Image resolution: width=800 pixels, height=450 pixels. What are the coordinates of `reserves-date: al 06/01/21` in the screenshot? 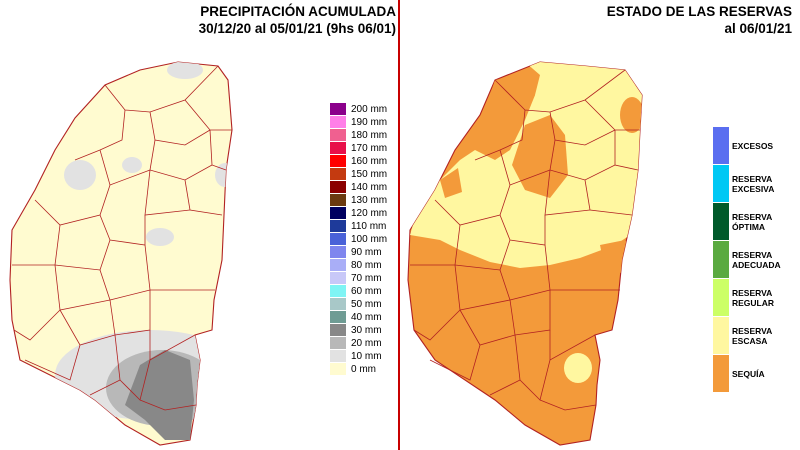 It's located at (758, 28).